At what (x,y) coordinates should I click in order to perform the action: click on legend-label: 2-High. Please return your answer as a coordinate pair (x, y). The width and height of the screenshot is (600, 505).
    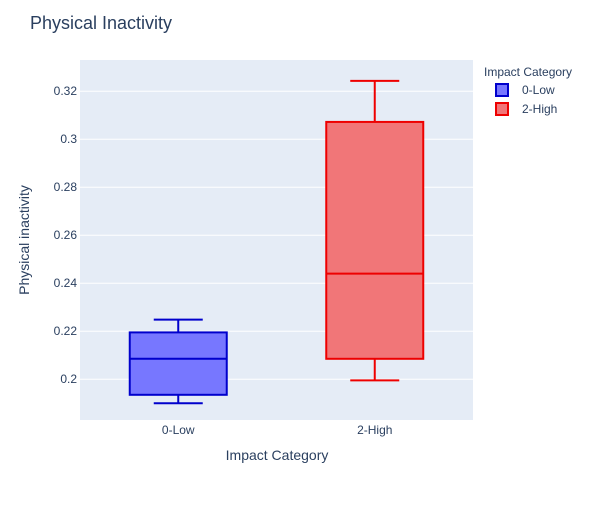
    Looking at the image, I should click on (539, 109).